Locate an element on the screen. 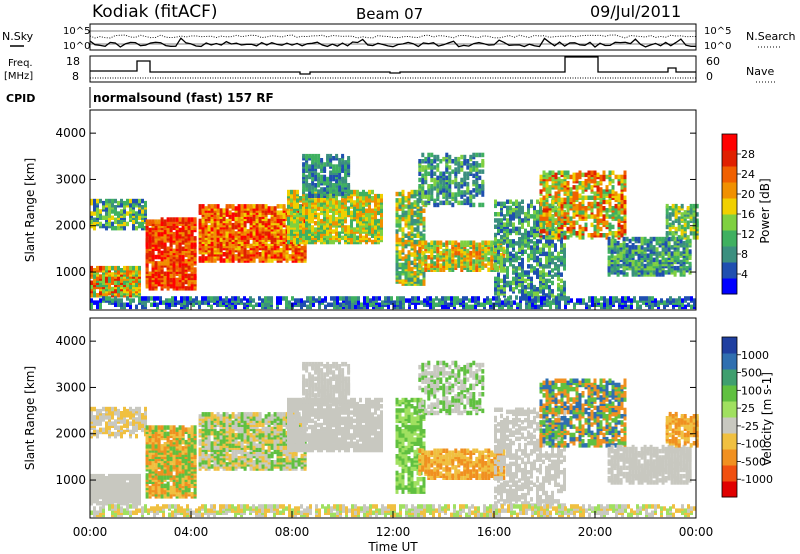  noise-tick-right-top: 10^5 is located at coordinates (717, 31).